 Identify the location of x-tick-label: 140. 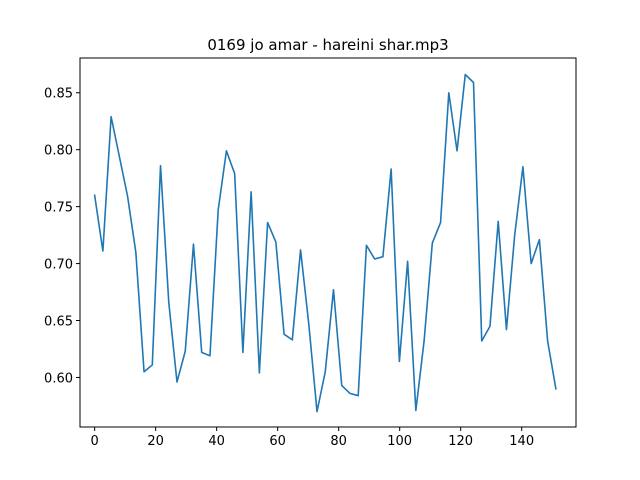
(521, 441).